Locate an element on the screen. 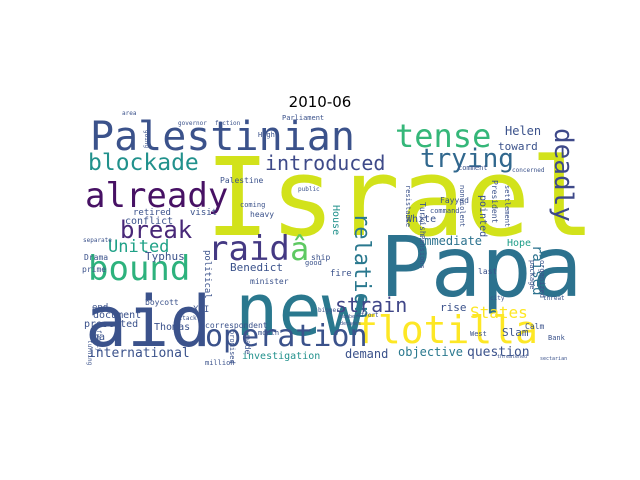  word-typhus: Typhus is located at coordinates (165, 256).